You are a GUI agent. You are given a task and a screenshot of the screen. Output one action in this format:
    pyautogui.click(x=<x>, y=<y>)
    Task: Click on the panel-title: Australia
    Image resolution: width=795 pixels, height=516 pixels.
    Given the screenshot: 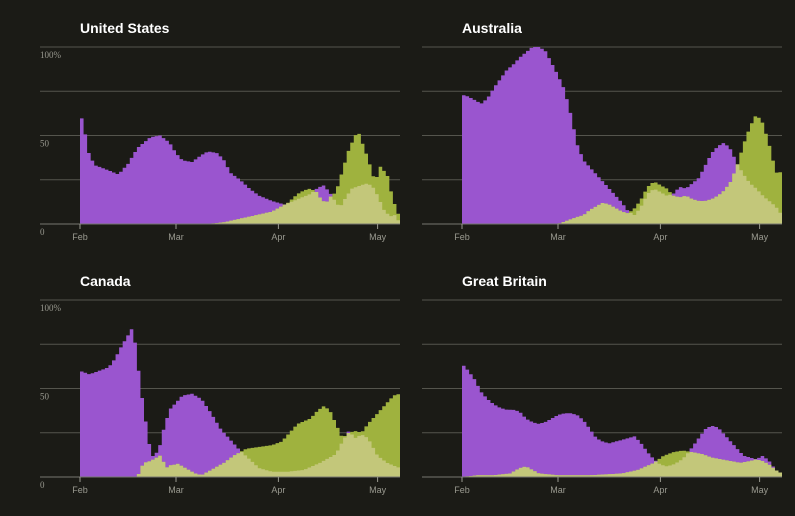 What is the action you would take?
    pyautogui.click(x=492, y=28)
    